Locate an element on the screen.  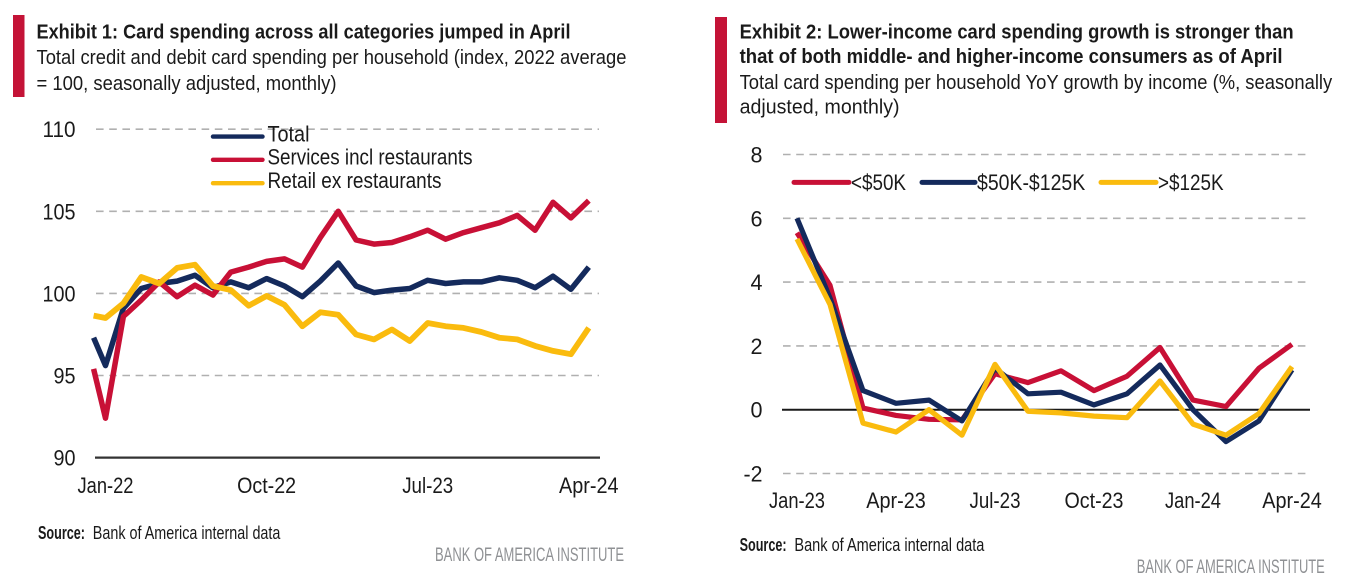
svg-text: adjusted, monthly) is located at coordinates (820, 107).